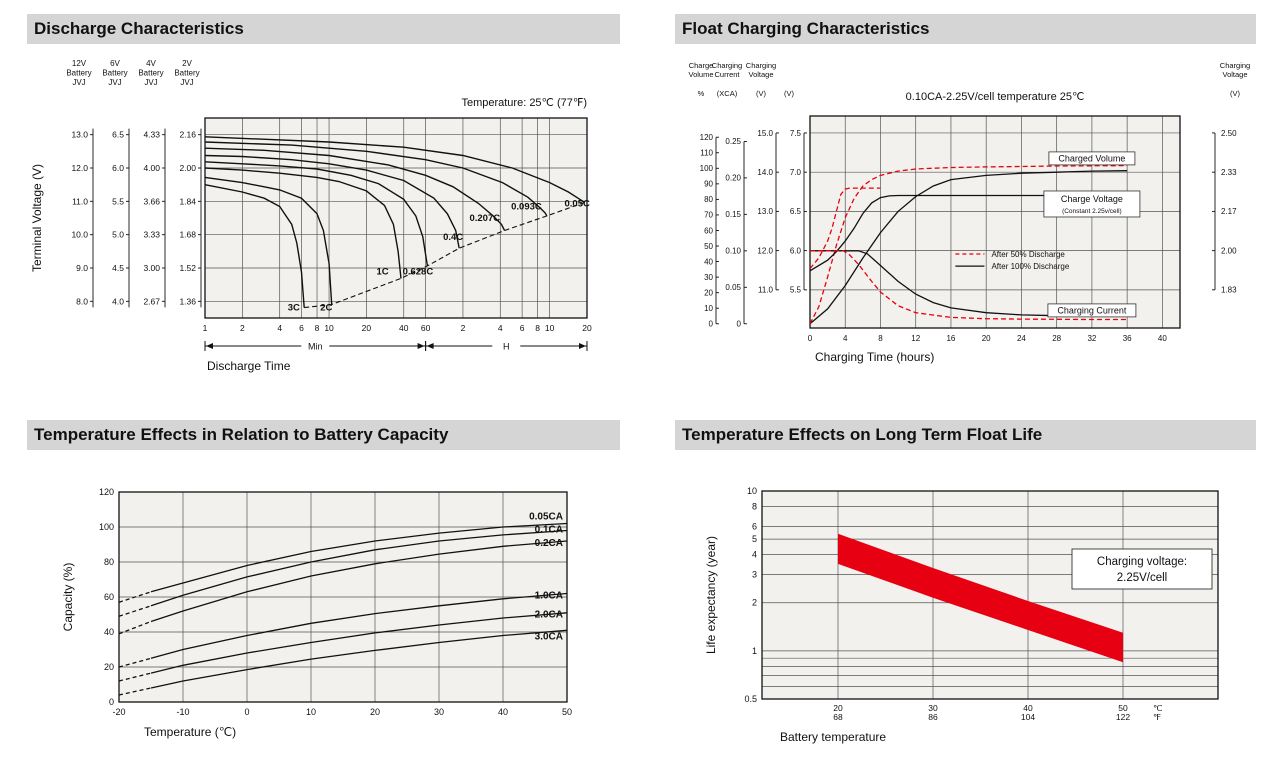  Describe the element at coordinates (294, 308) in the screenshot. I see `svg-text: 3C` at that location.